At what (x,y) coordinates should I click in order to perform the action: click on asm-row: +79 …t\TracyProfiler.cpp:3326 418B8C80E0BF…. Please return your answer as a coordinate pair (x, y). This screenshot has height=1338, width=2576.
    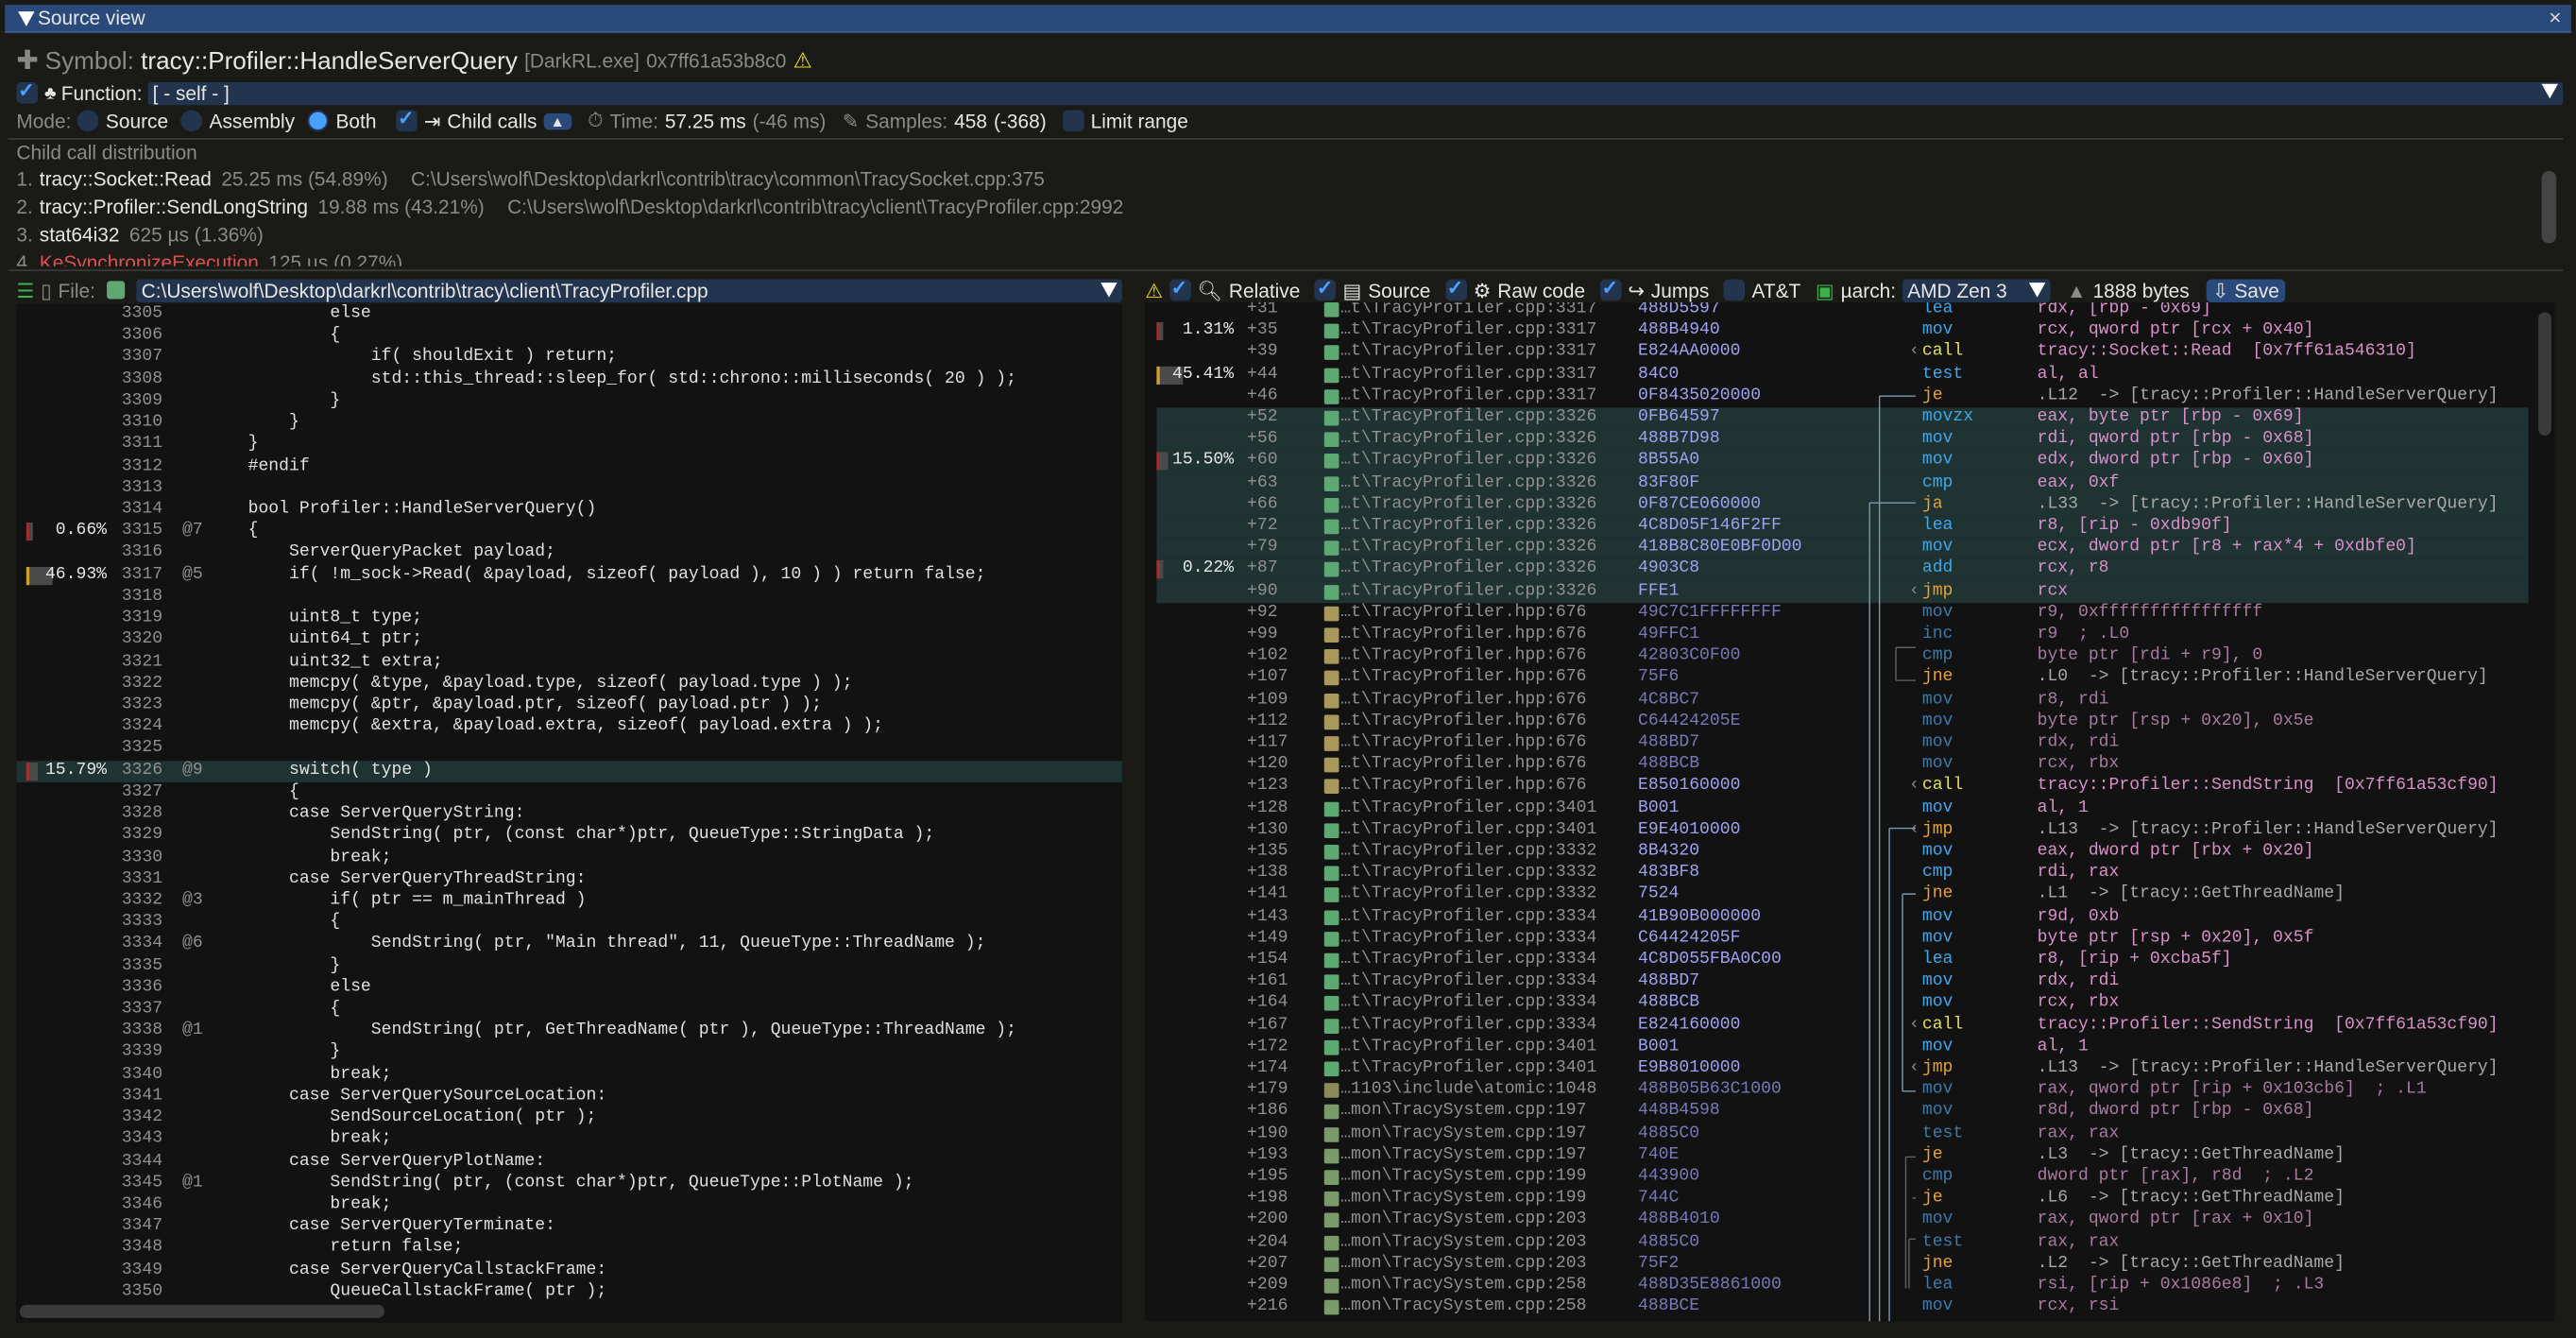
    Looking at the image, I should click on (1842, 548).